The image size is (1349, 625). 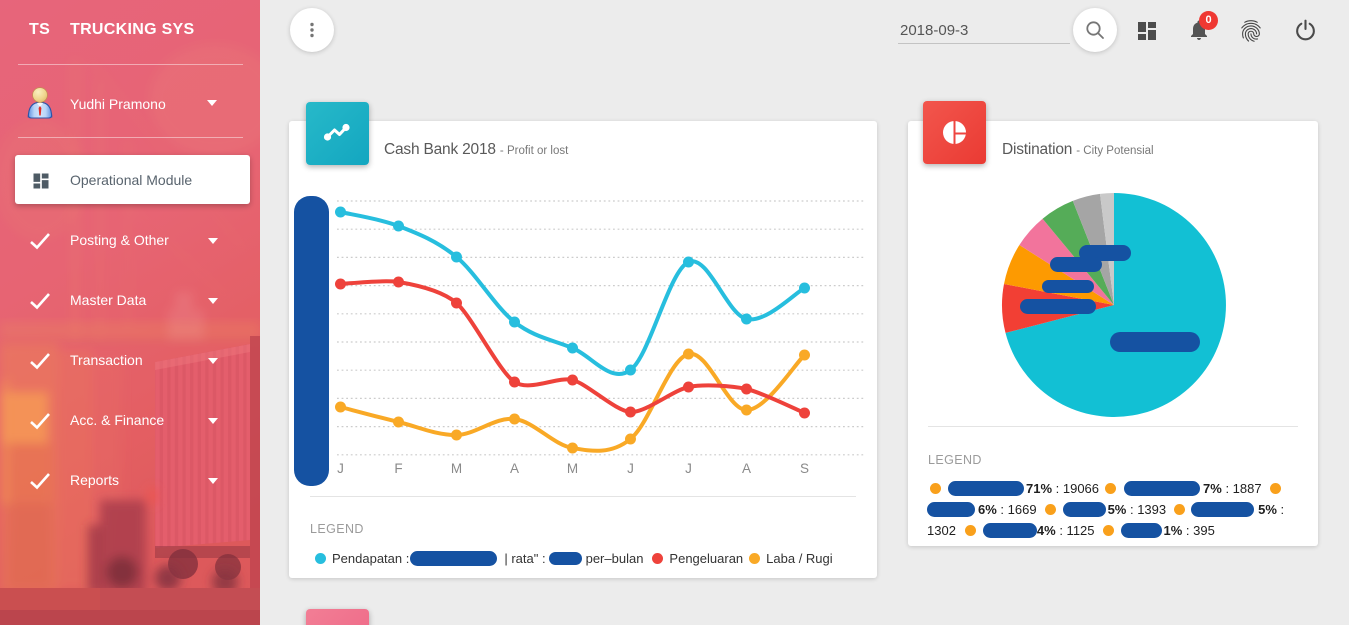 I want to click on svg-text: S, so click(x=804, y=468).